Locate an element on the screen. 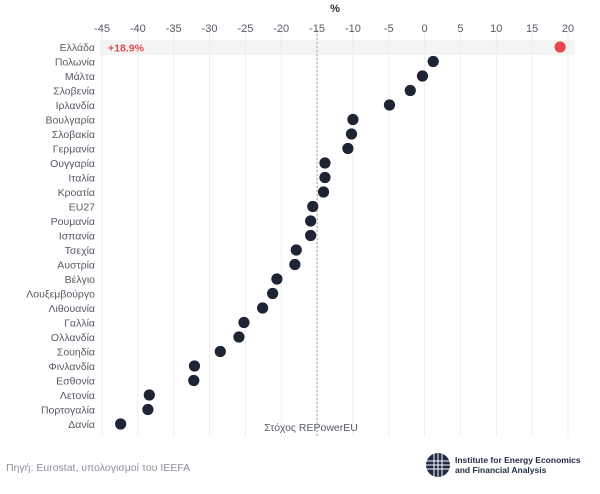 This screenshot has width=600, height=494. category-label: EU27 is located at coordinates (82, 207).